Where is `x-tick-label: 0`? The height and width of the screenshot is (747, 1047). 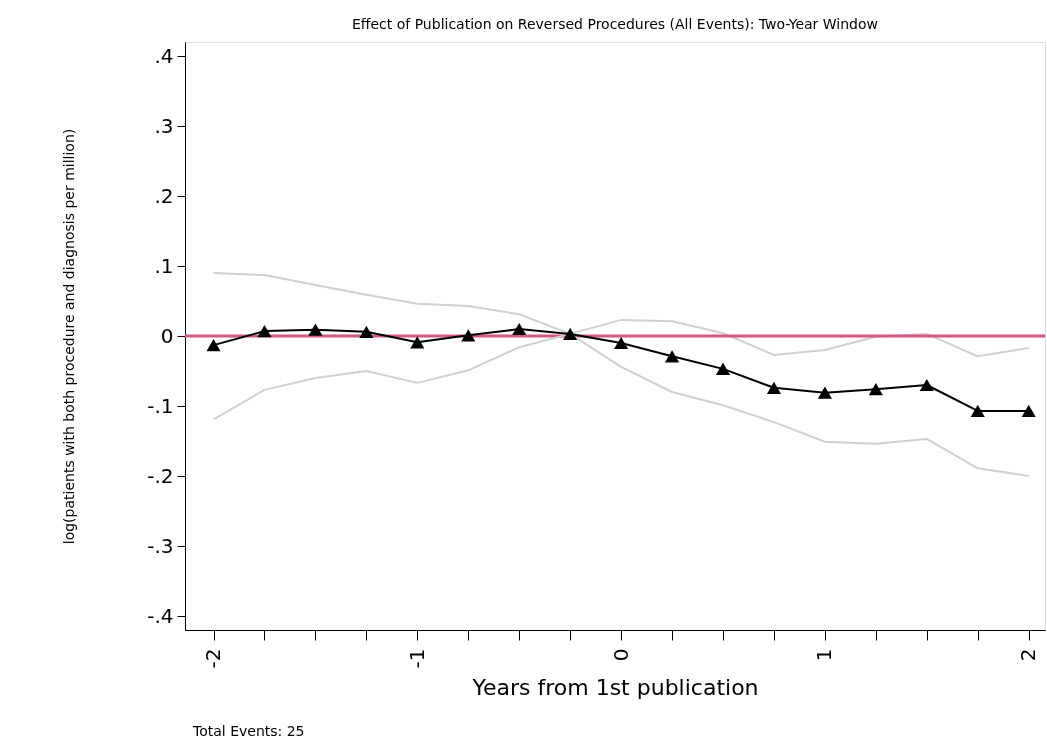 x-tick-label: 0 is located at coordinates (620, 655).